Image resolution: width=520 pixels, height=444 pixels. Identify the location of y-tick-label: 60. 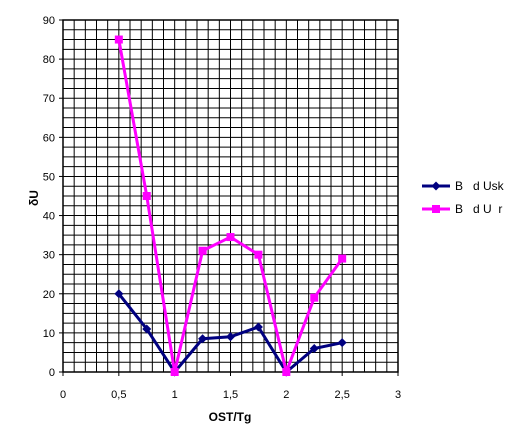
(49, 138).